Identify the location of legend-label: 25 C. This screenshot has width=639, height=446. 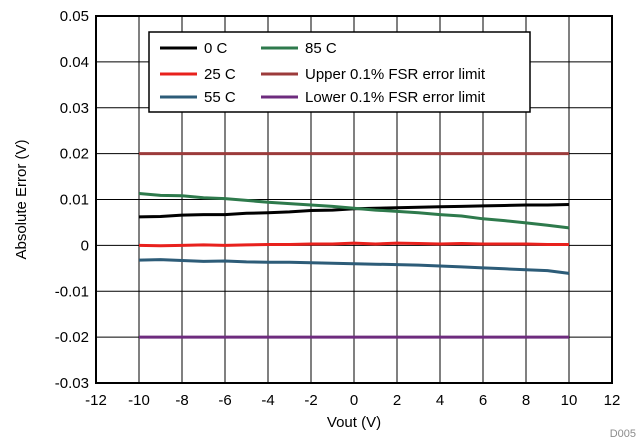
(220, 74).